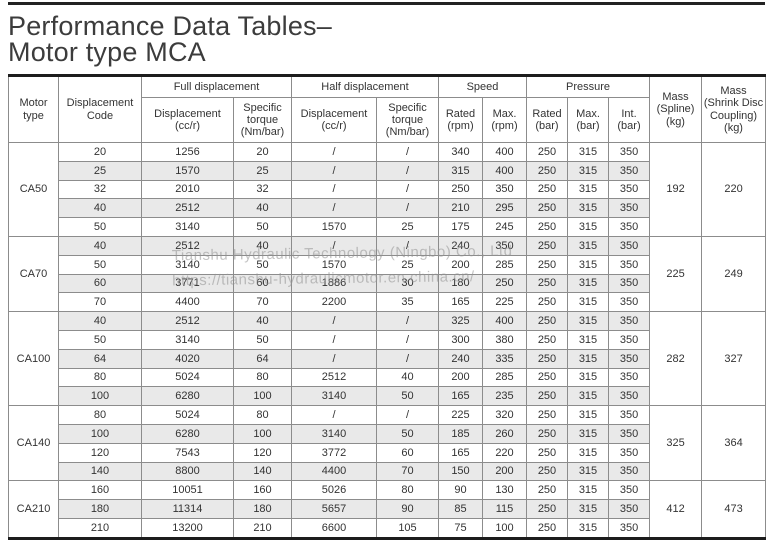  I want to click on speed-max-cell: 350, so click(504, 245).